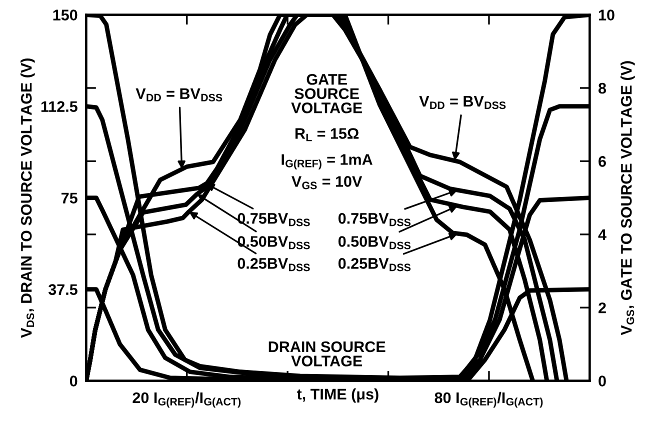 This screenshot has height=448, width=648. I want to click on annotation: GATE SOURCE VOLTAGE, so click(326, 94).